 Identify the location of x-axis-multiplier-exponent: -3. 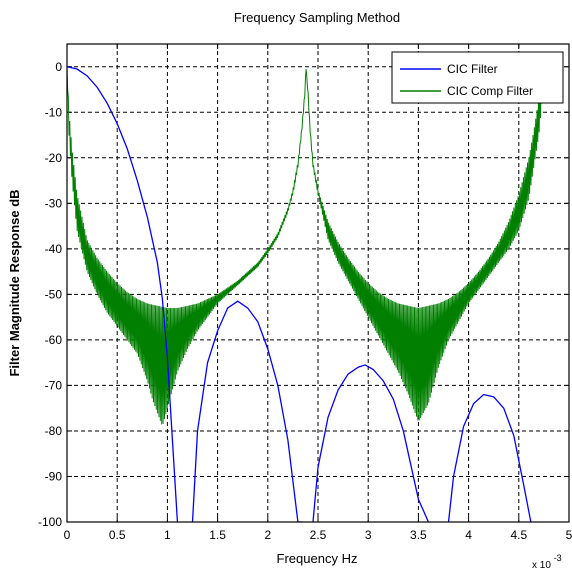
(558, 558).